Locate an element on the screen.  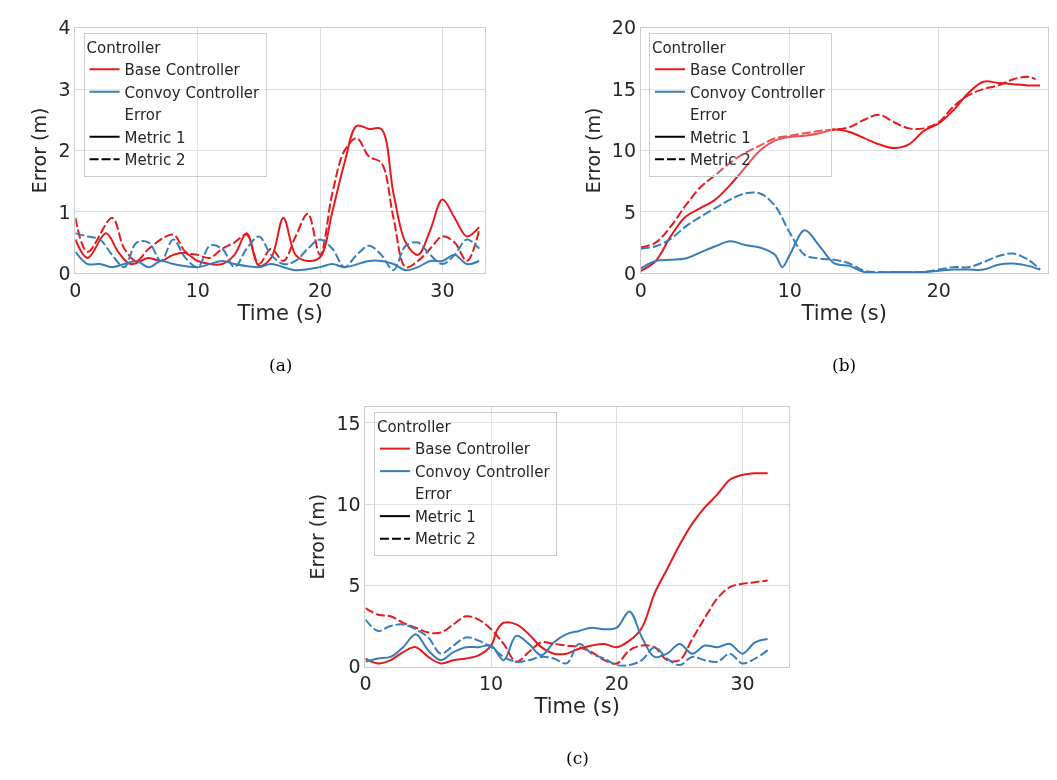
y-tick-label: 2 is located at coordinates (64, 150).